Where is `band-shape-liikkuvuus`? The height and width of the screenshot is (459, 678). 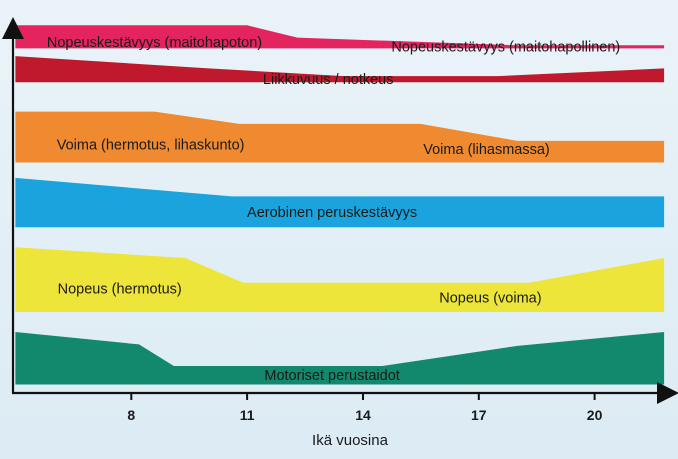 band-shape-liikkuvuus is located at coordinates (340, 69).